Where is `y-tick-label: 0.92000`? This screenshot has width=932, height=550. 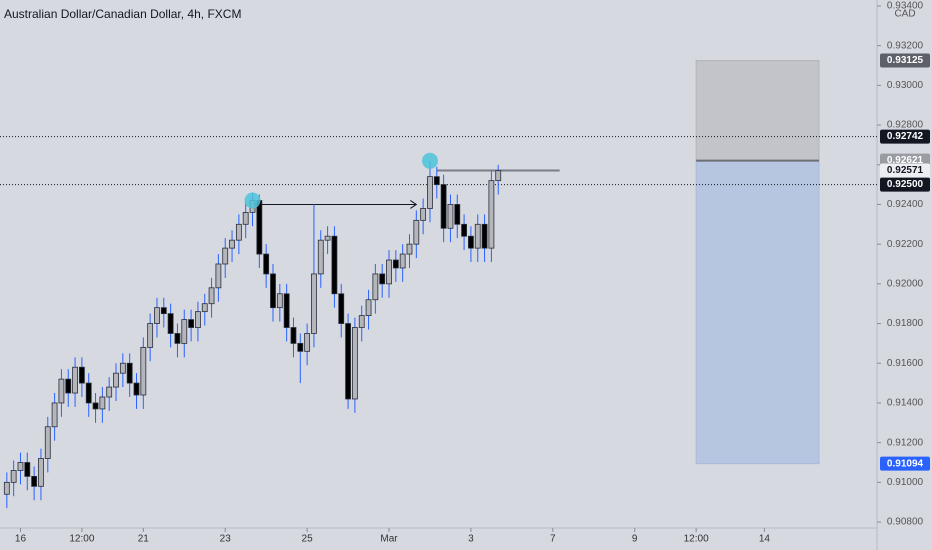 y-tick-label: 0.92000 is located at coordinates (905, 283).